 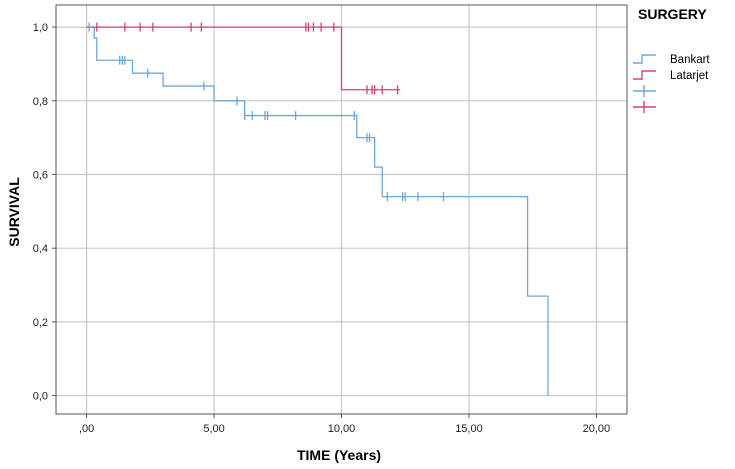 I want to click on y-tick-label: 0,4, so click(x=40, y=249).